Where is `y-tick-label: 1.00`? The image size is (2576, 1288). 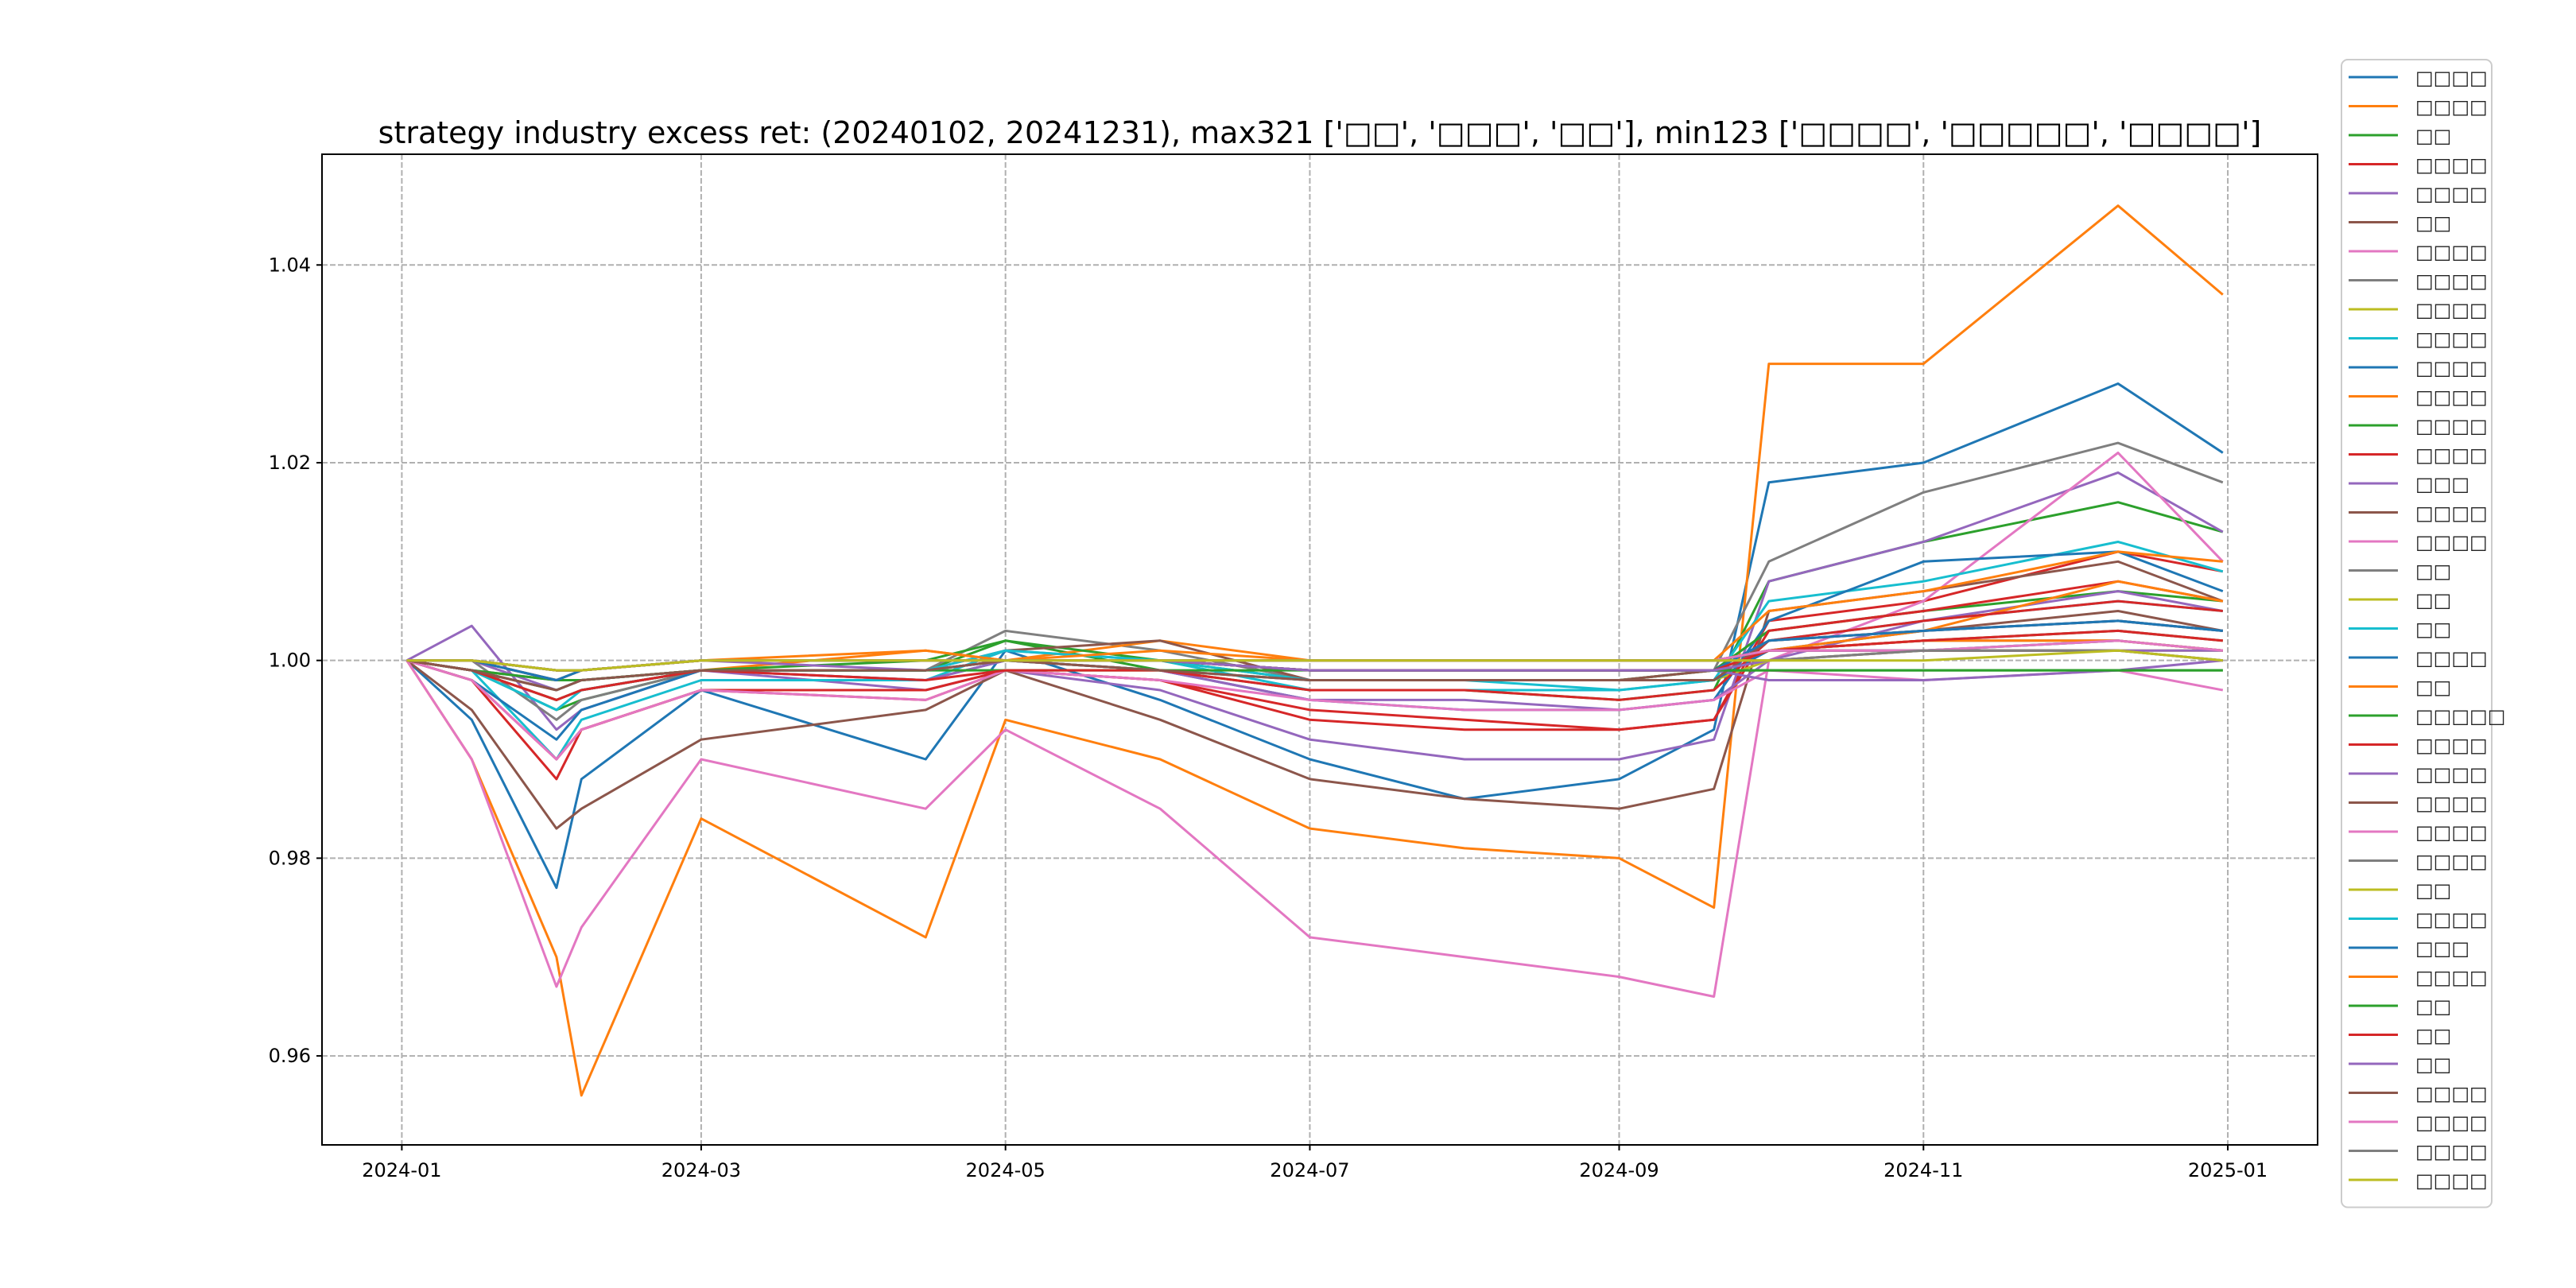
y-tick-label: 1.00 is located at coordinates (290, 661).